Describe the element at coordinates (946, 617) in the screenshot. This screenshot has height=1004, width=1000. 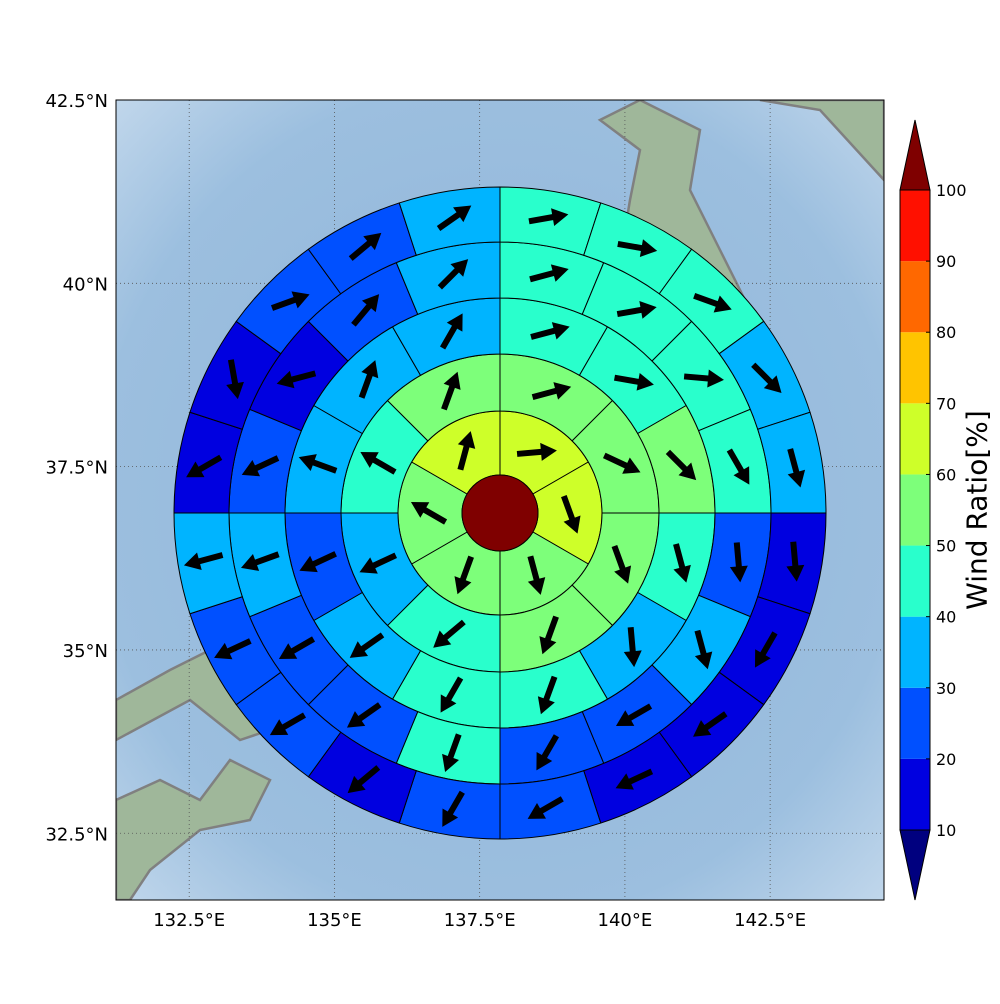
I see `colorbar-tick-label: 40` at that location.